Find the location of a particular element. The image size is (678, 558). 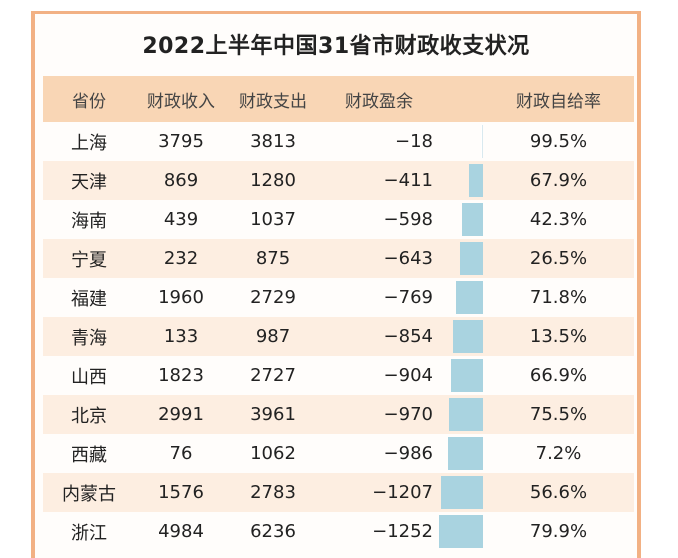

surplus-cell: −986 is located at coordinates (408, 453).